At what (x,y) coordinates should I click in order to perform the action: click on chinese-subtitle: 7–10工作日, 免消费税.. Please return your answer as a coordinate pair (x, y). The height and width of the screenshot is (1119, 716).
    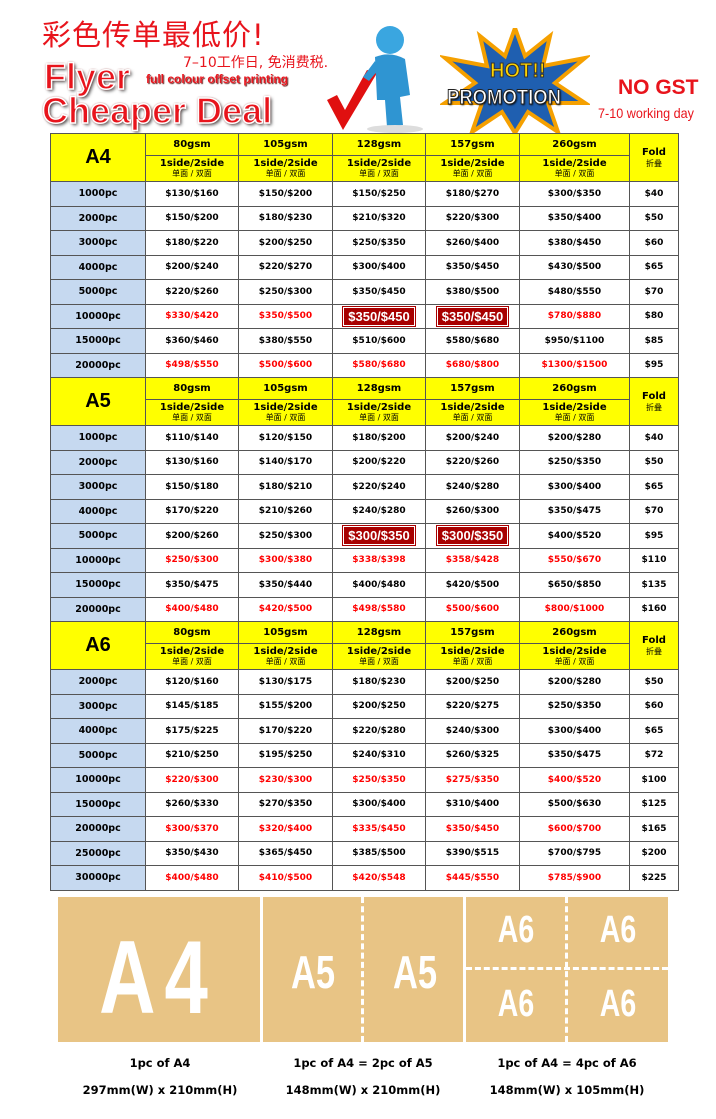
    Looking at the image, I should click on (256, 63).